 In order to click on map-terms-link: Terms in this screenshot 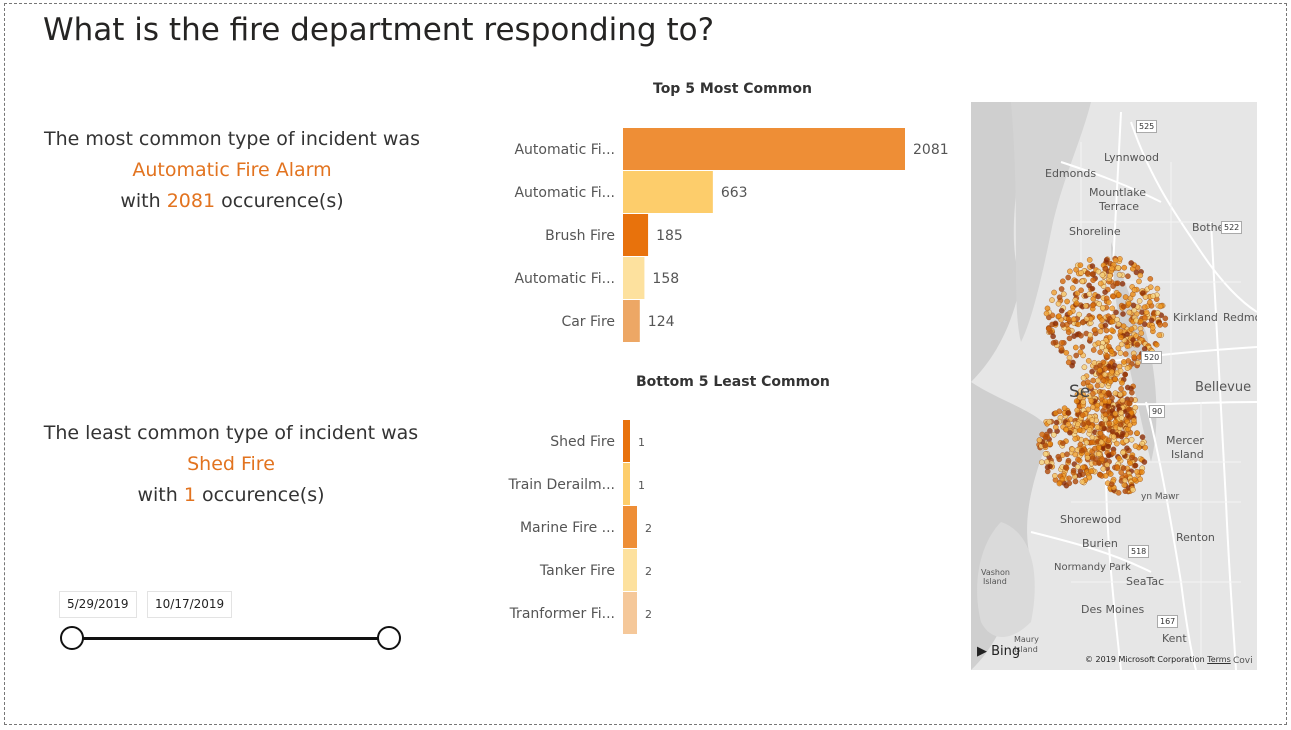, I will do `click(1219, 659)`.